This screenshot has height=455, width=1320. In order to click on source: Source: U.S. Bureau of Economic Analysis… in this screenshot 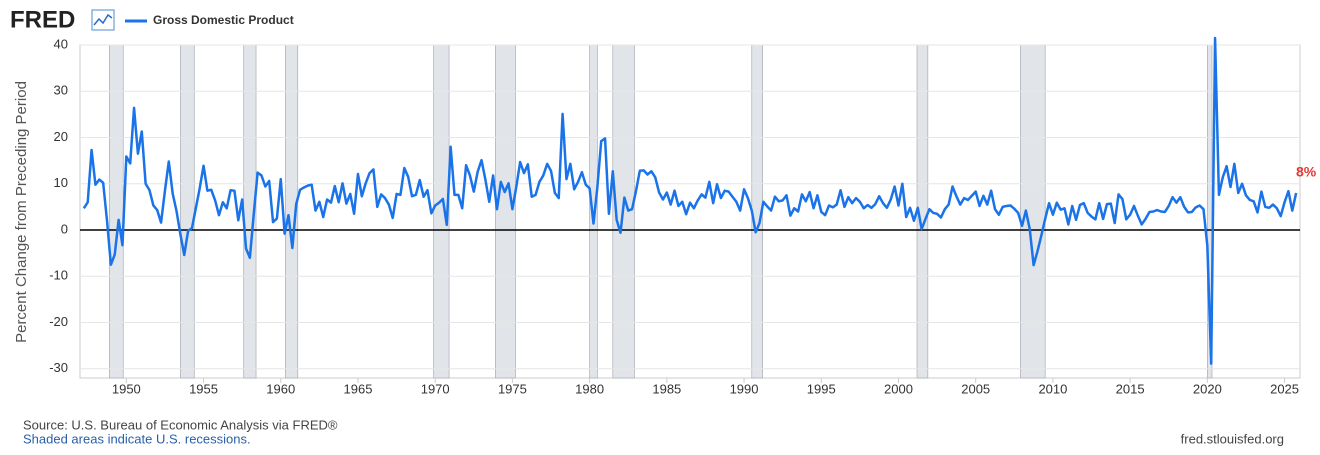, I will do `click(180, 424)`.